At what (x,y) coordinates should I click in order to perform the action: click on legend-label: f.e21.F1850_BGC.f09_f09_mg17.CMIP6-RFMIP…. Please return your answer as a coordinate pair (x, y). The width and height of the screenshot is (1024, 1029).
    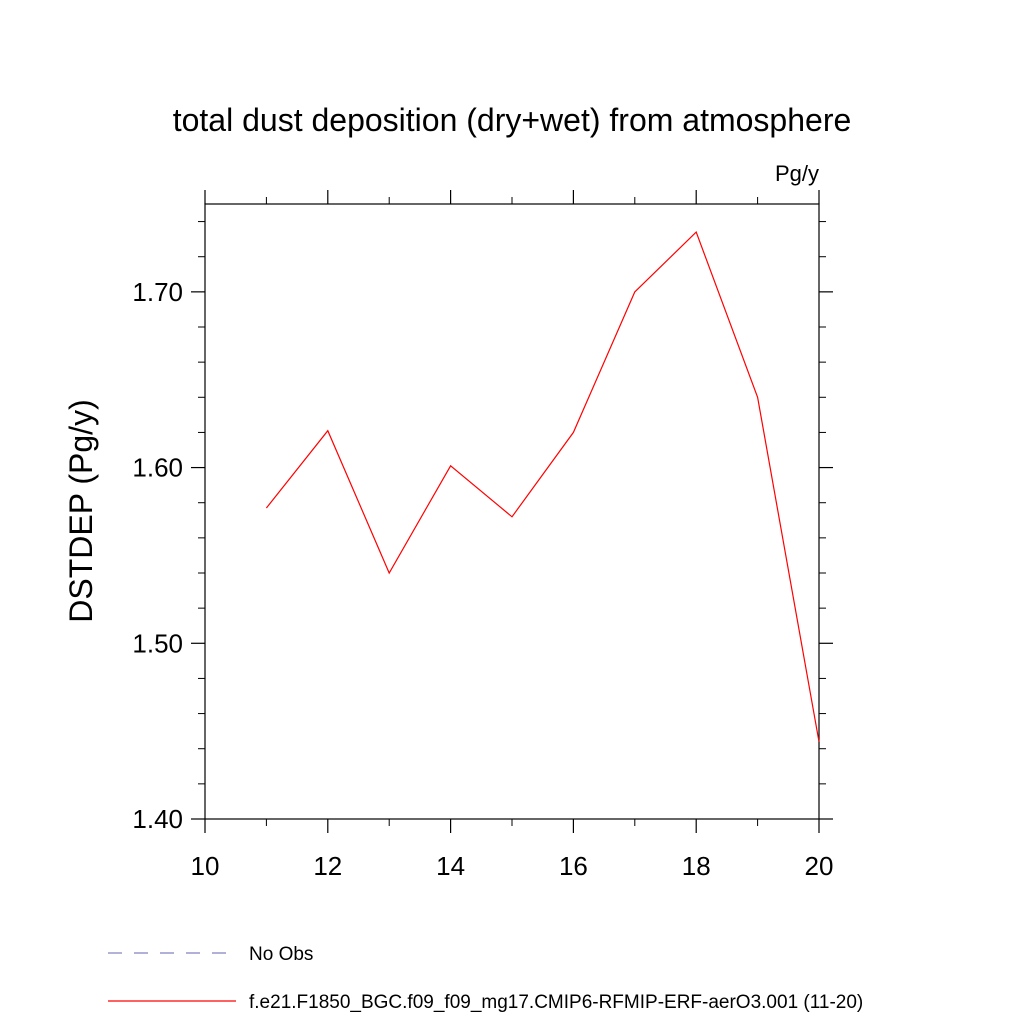
    Looking at the image, I should click on (556, 1002).